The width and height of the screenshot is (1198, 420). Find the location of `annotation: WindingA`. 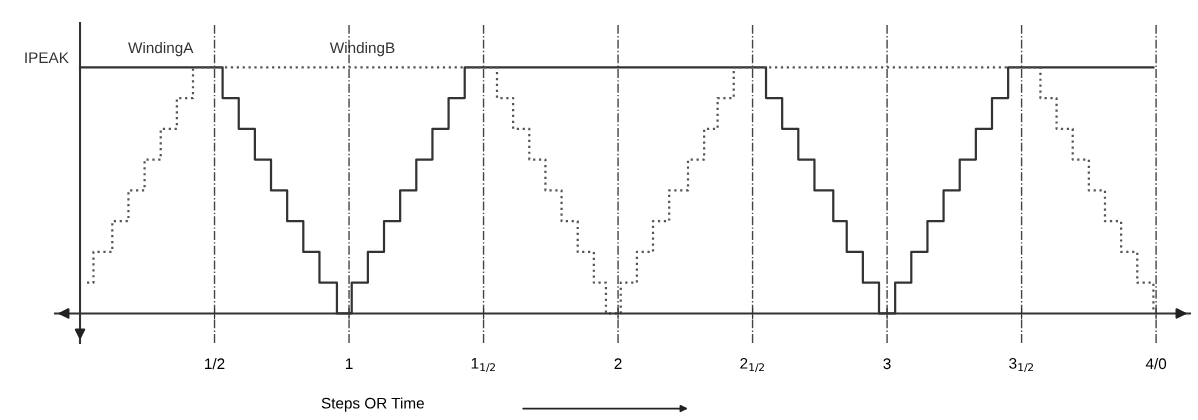

annotation: WindingA is located at coordinates (161, 49).